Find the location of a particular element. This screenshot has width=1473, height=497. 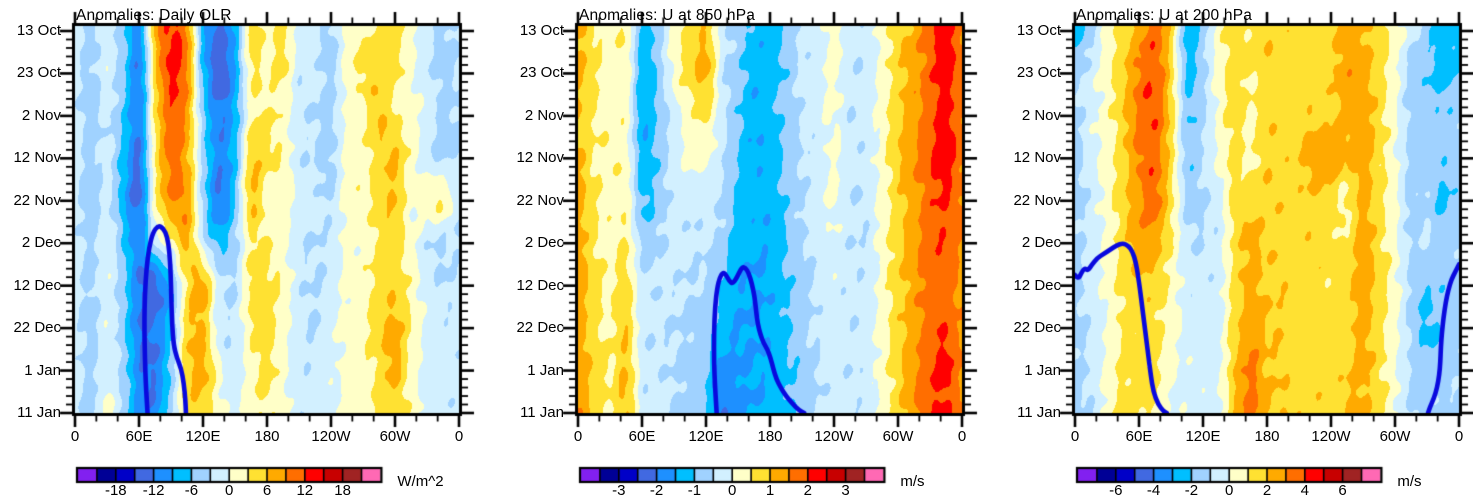

panel-title: Anomalies: U at 850 hPa is located at coordinates (667, 15).